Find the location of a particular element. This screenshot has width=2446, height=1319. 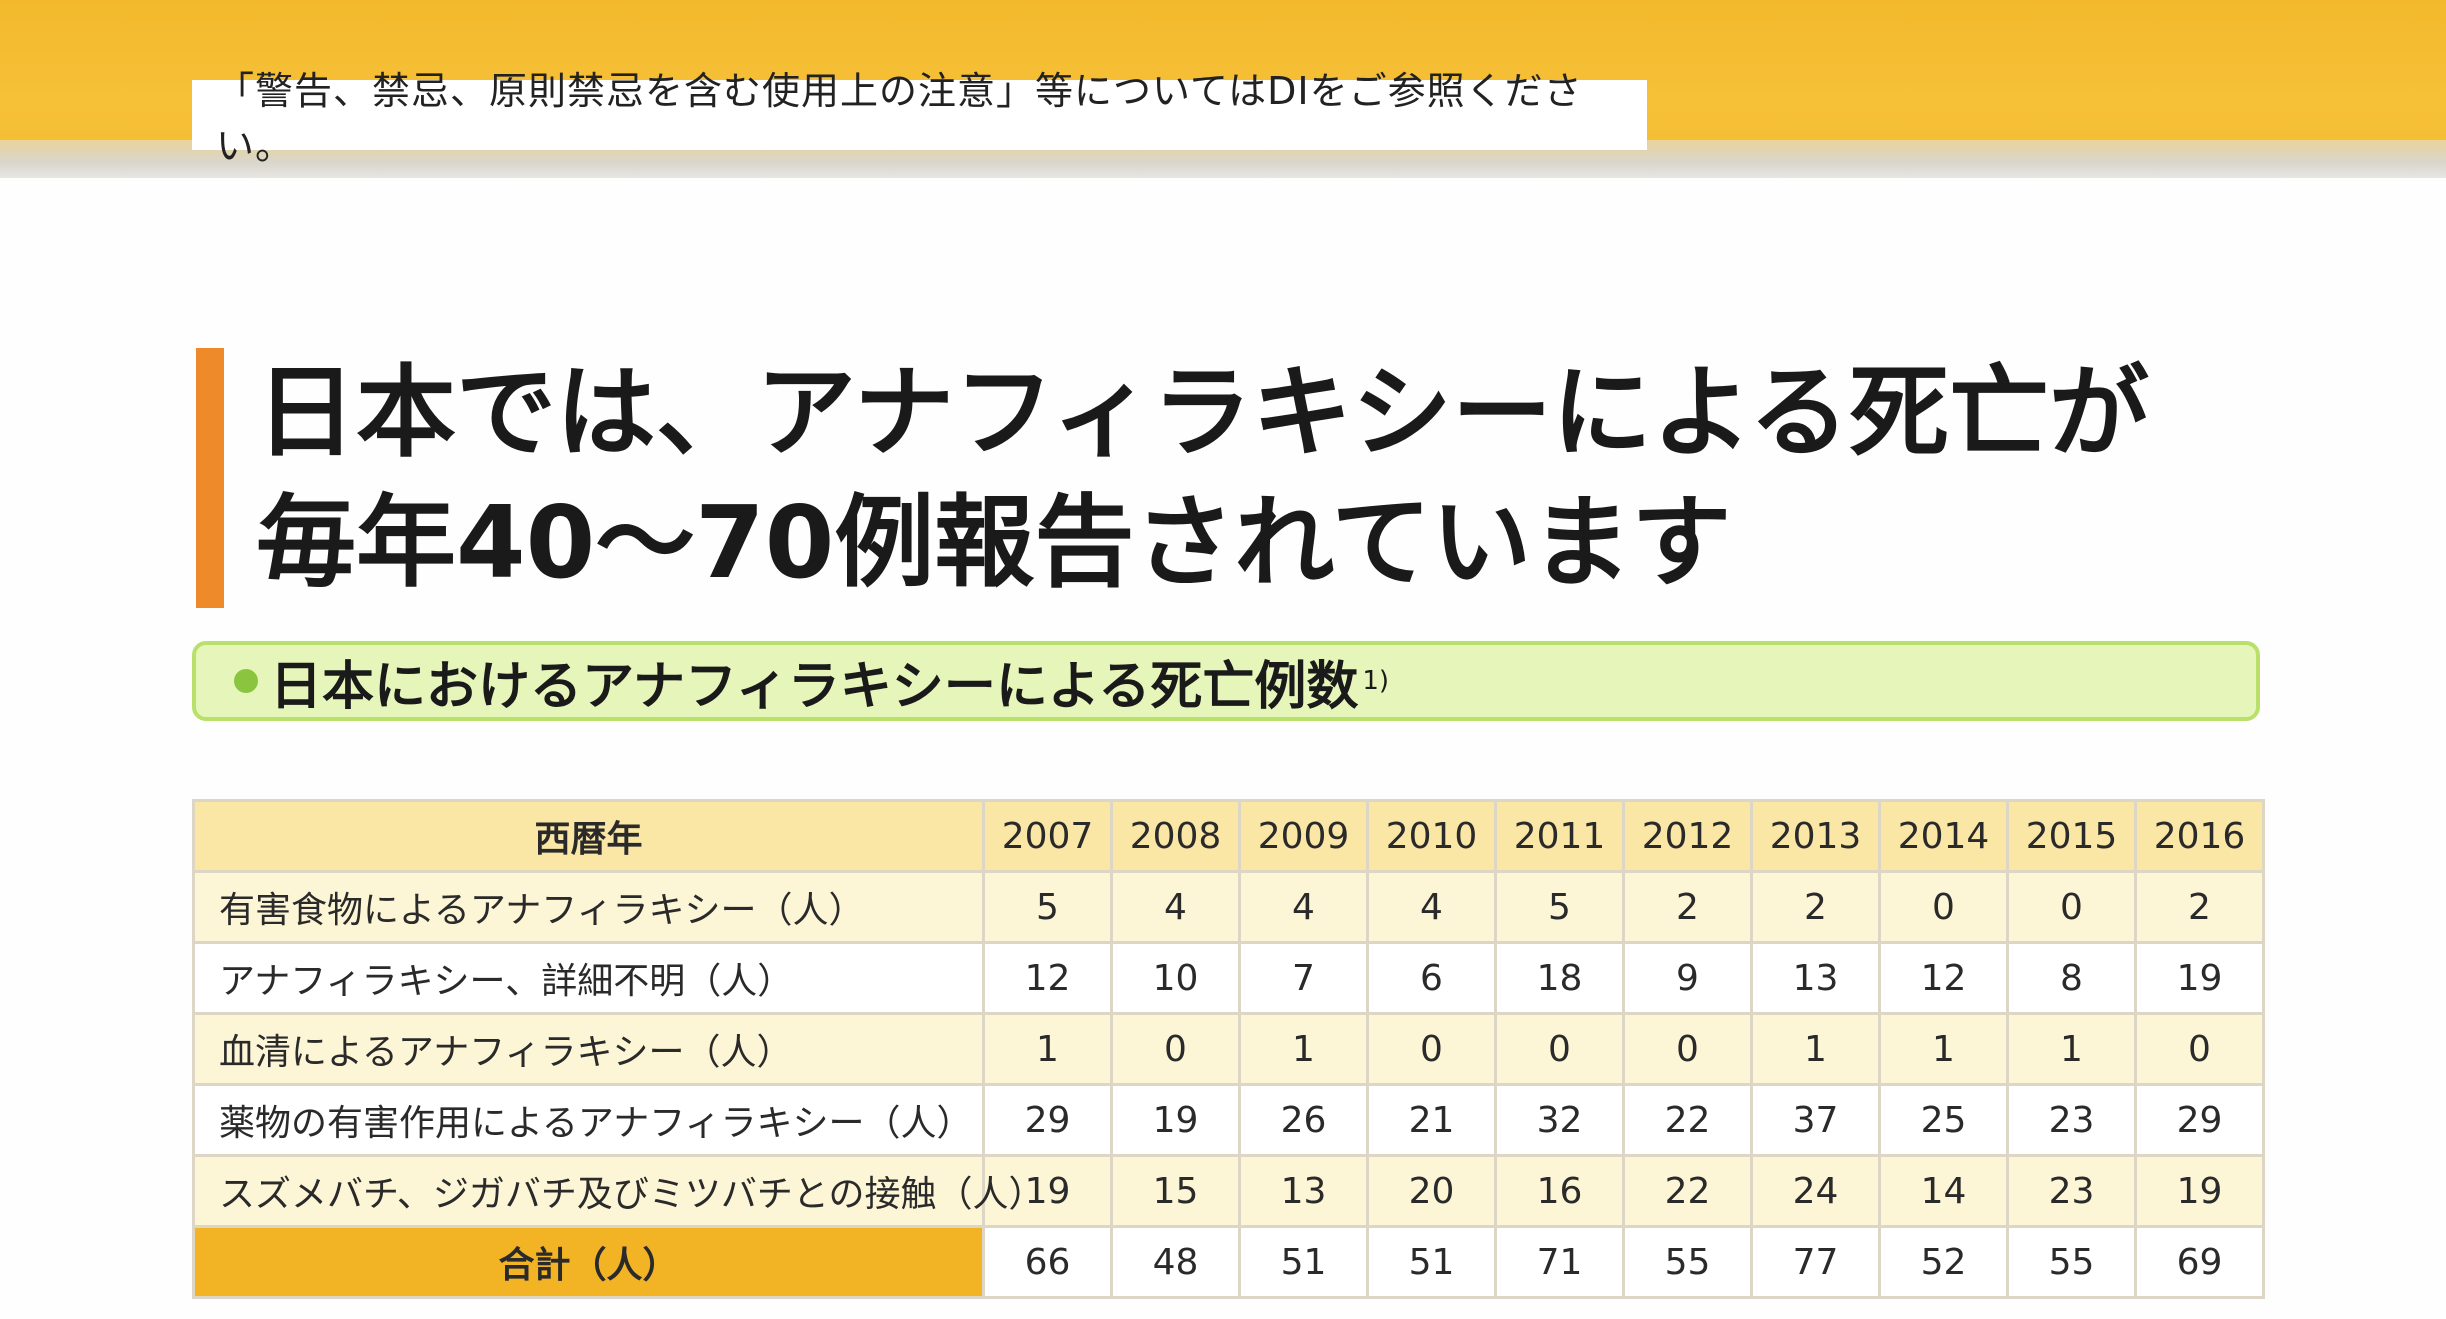

year-header: 2013 is located at coordinates (1815, 836).